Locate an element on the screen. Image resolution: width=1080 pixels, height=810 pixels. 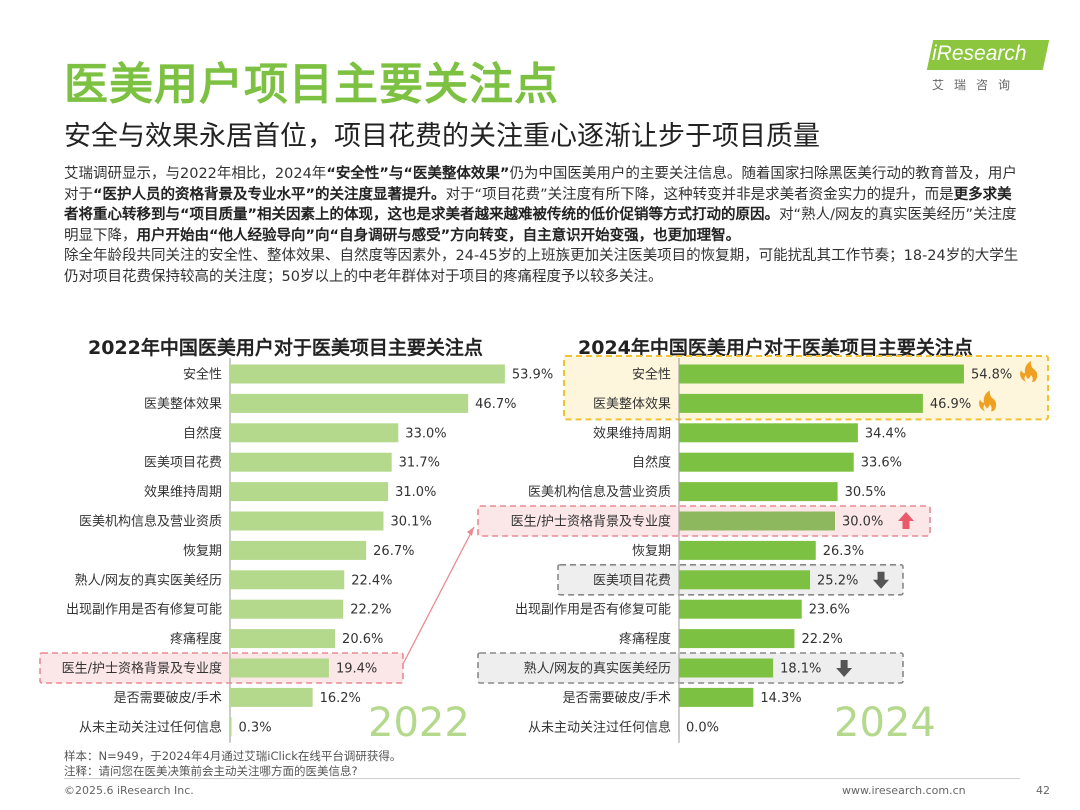
summary-bold-1: “安全性”与“医美整体效果” is located at coordinates (418, 174).